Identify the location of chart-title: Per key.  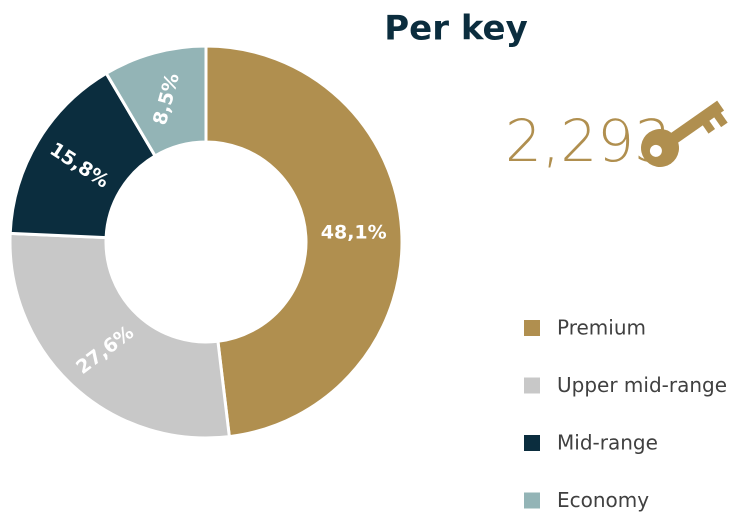
(456, 29).